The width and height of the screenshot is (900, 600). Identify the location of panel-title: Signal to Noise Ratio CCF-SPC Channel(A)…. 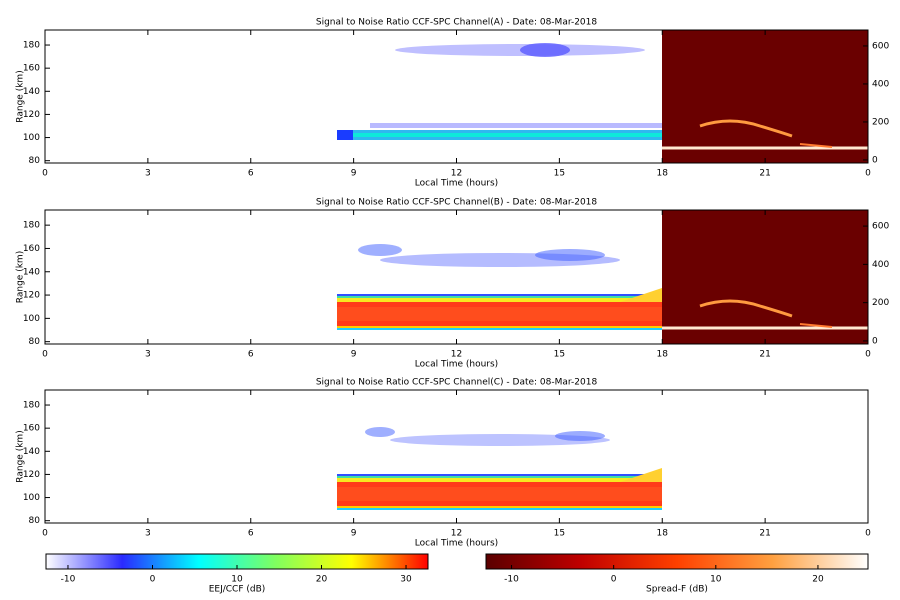
(457, 23).